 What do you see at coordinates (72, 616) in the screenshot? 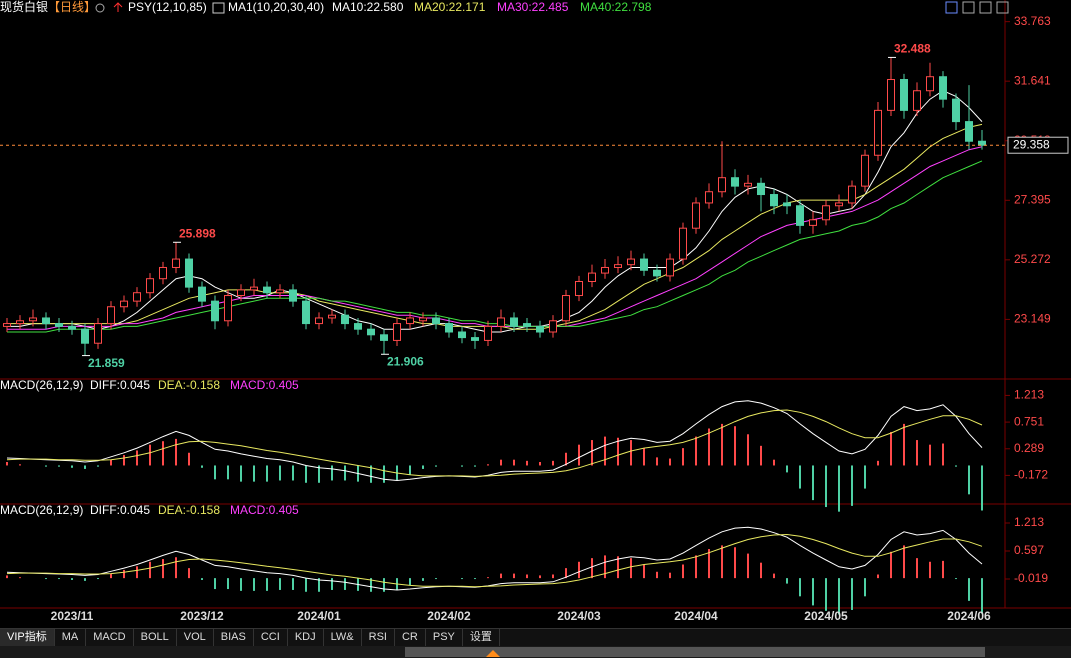
I see `x-tick-label: 2023/11` at bounding box center [72, 616].